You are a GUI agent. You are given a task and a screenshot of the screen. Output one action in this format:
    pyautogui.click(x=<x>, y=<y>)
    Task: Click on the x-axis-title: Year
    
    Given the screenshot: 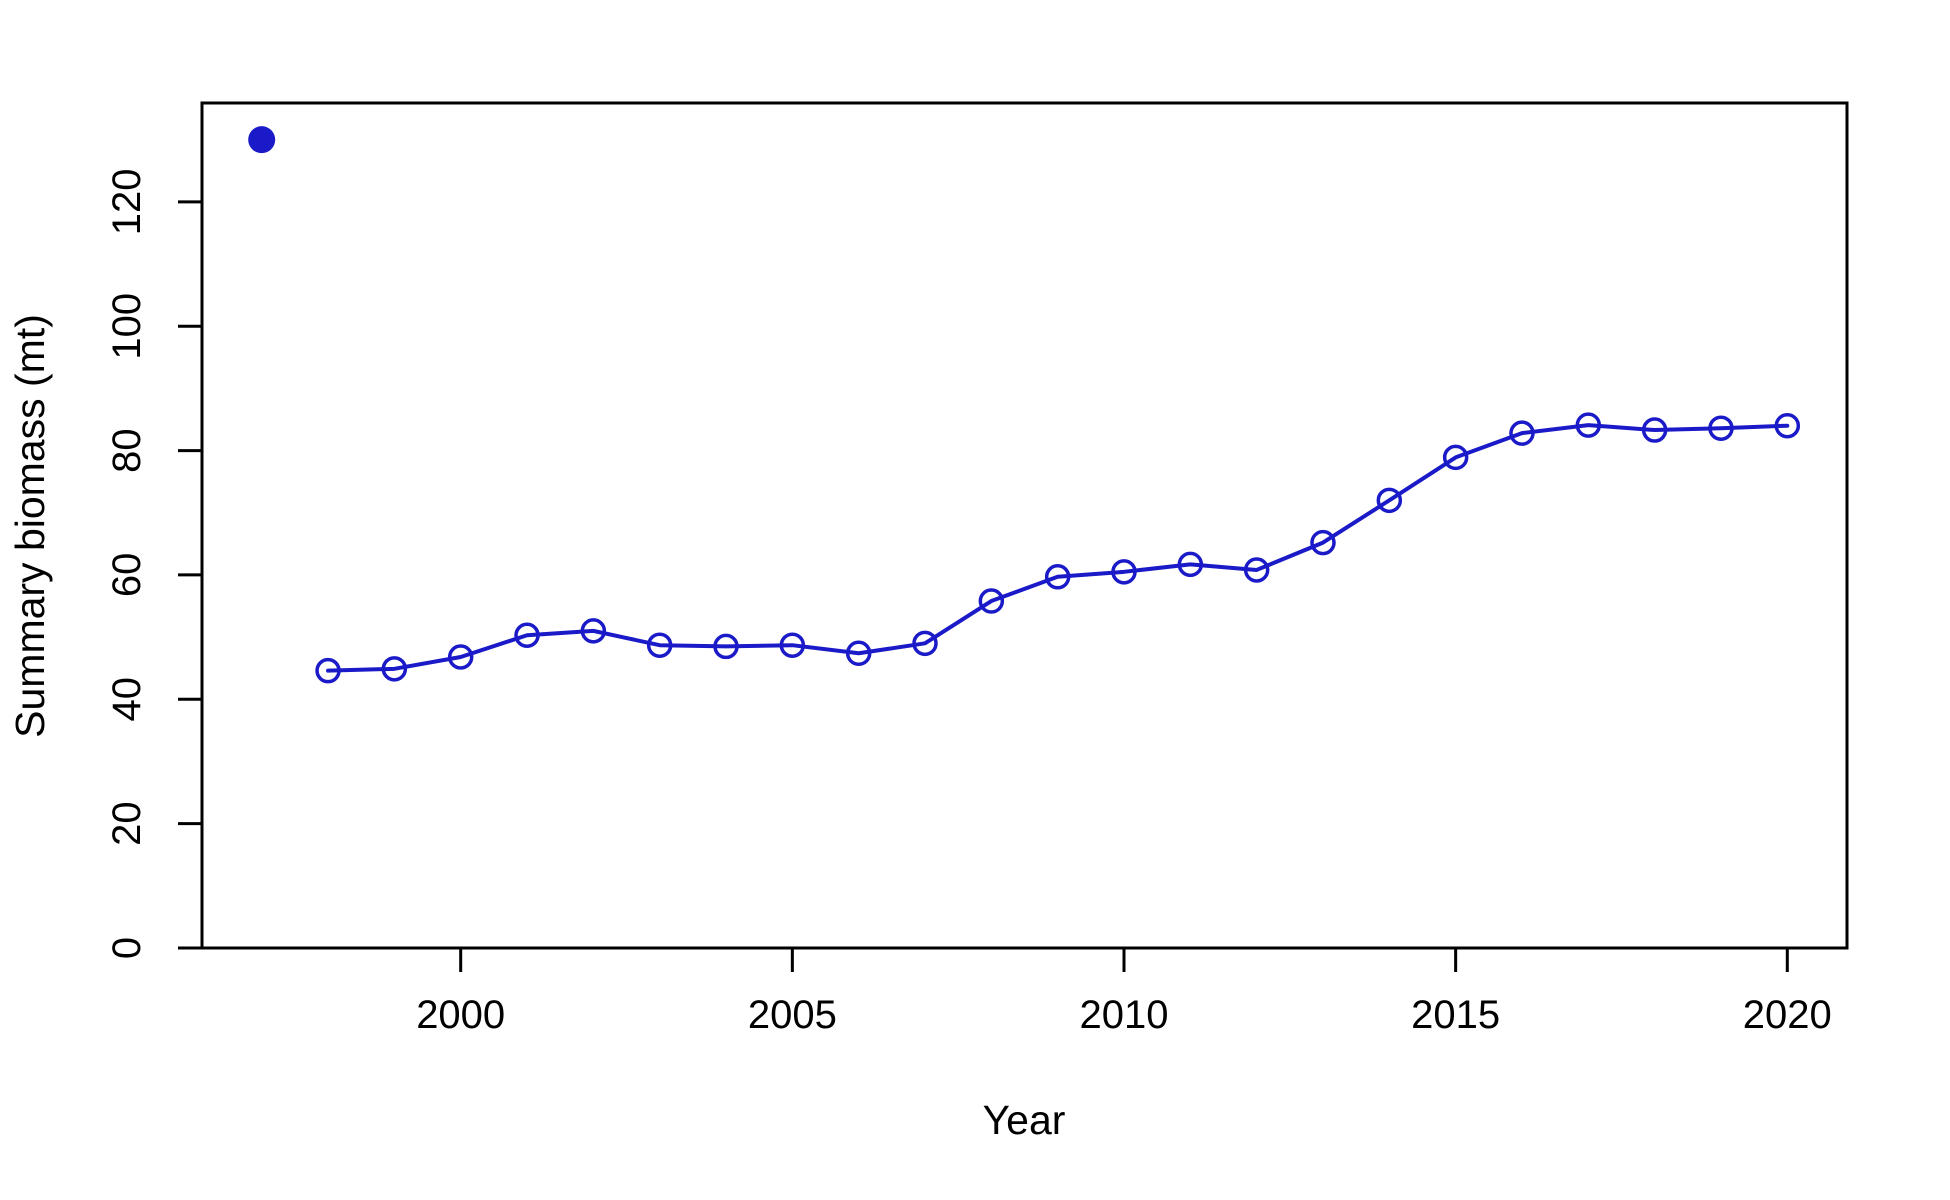 What is the action you would take?
    pyautogui.click(x=1024, y=1120)
    